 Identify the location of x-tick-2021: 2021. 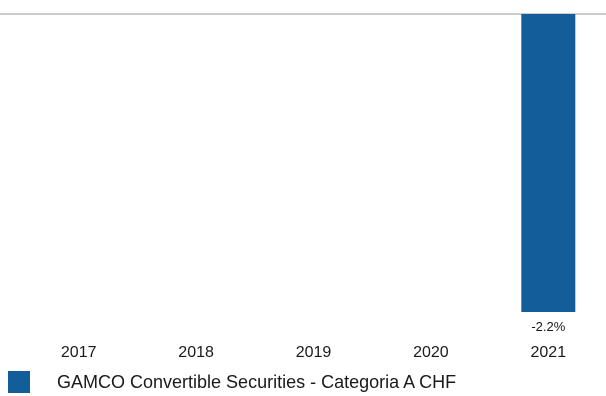
(549, 352).